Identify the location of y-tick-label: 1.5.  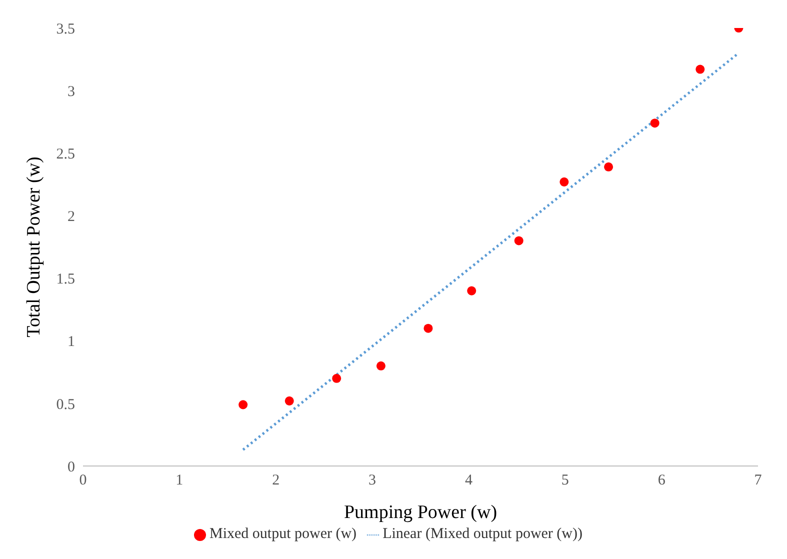
(65, 280).